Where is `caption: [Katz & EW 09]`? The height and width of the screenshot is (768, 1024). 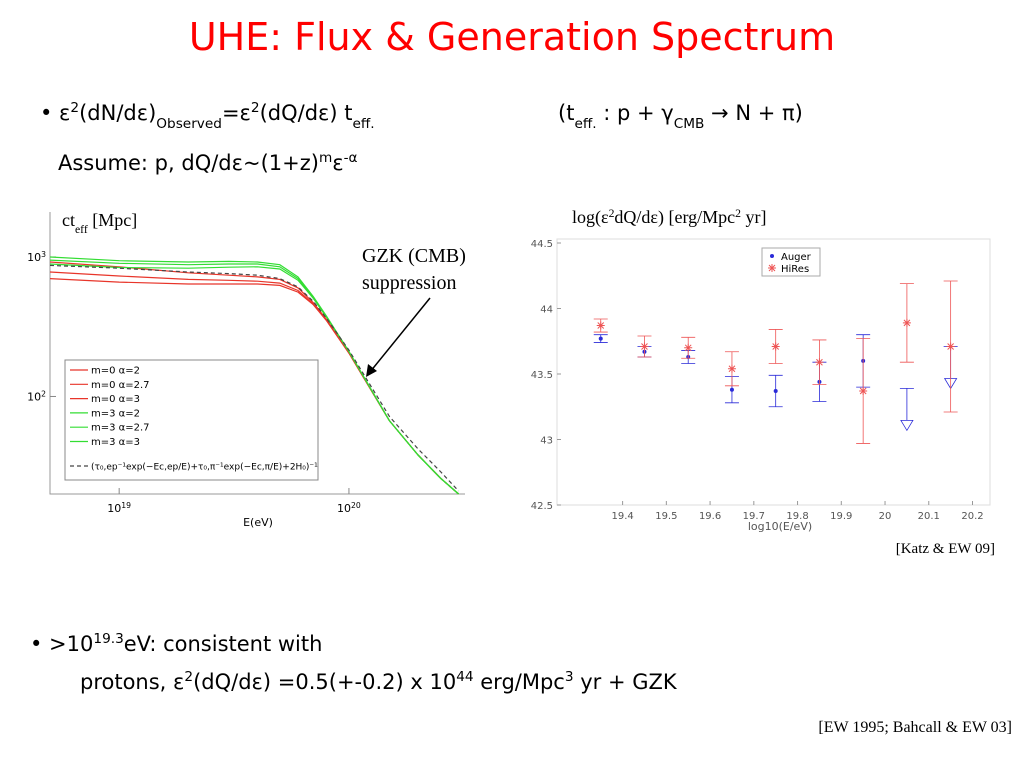
caption: [Katz & EW 09] is located at coordinates (945, 549).